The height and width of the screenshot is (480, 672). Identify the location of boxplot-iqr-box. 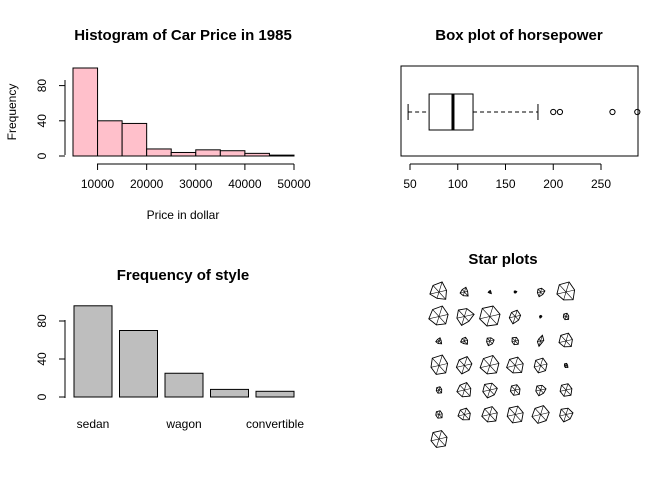
(451, 112).